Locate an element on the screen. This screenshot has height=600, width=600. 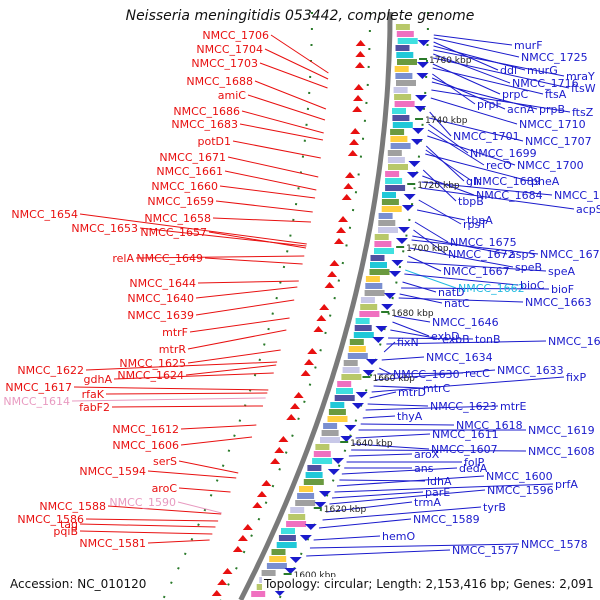
gene-label-left: mtrF is located at coordinates (175, 332).